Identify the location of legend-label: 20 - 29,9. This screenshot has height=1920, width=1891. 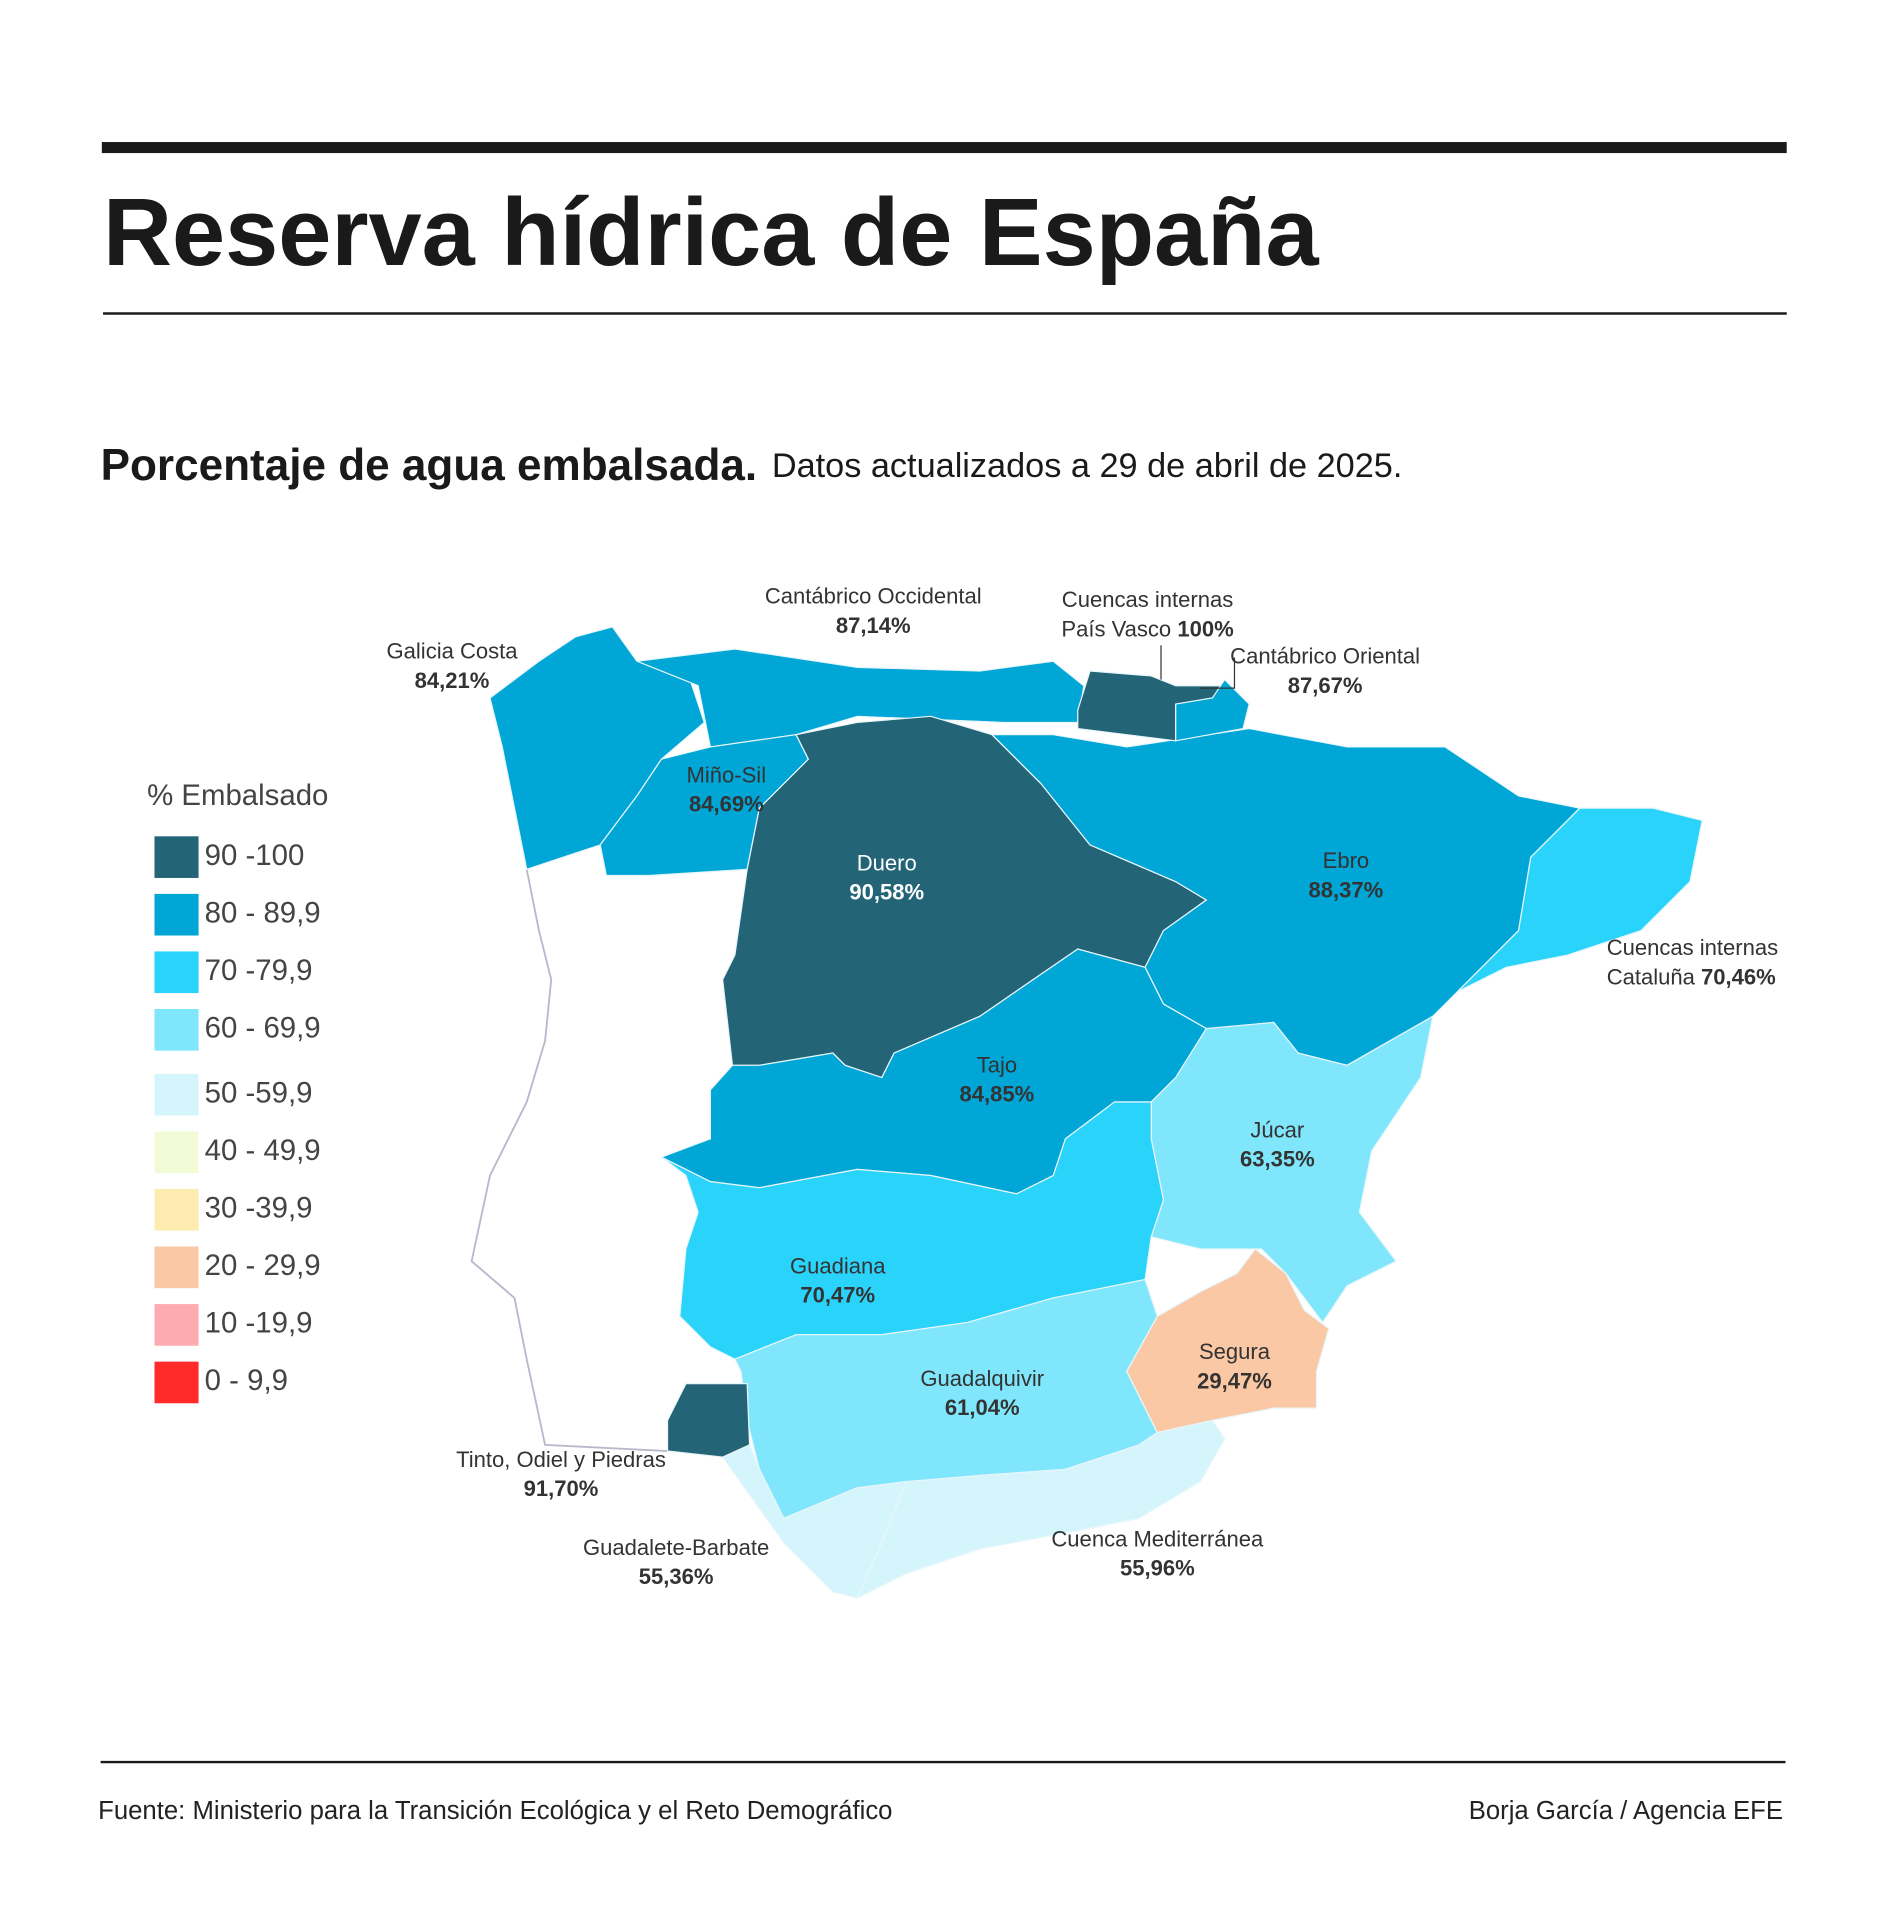
(263, 1265).